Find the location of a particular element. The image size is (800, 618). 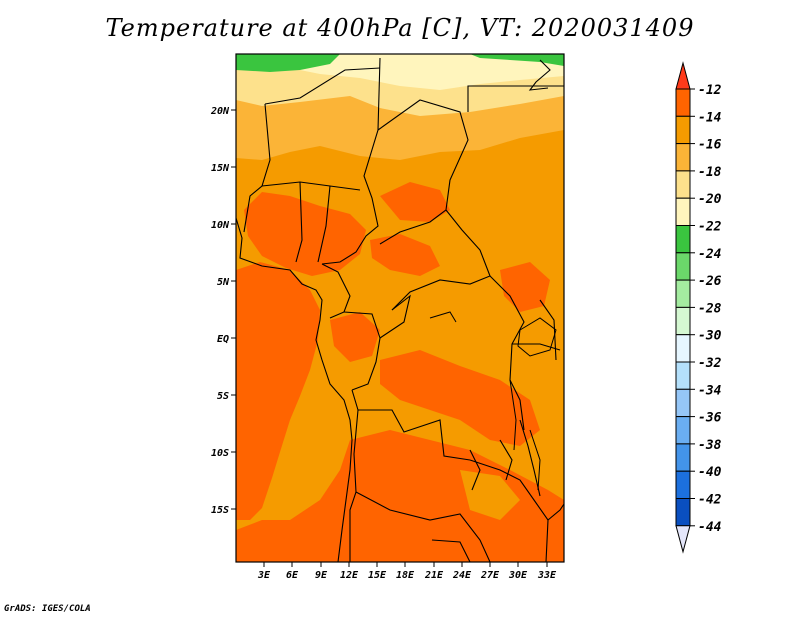

lon-label: 6E is located at coordinates (292, 575).